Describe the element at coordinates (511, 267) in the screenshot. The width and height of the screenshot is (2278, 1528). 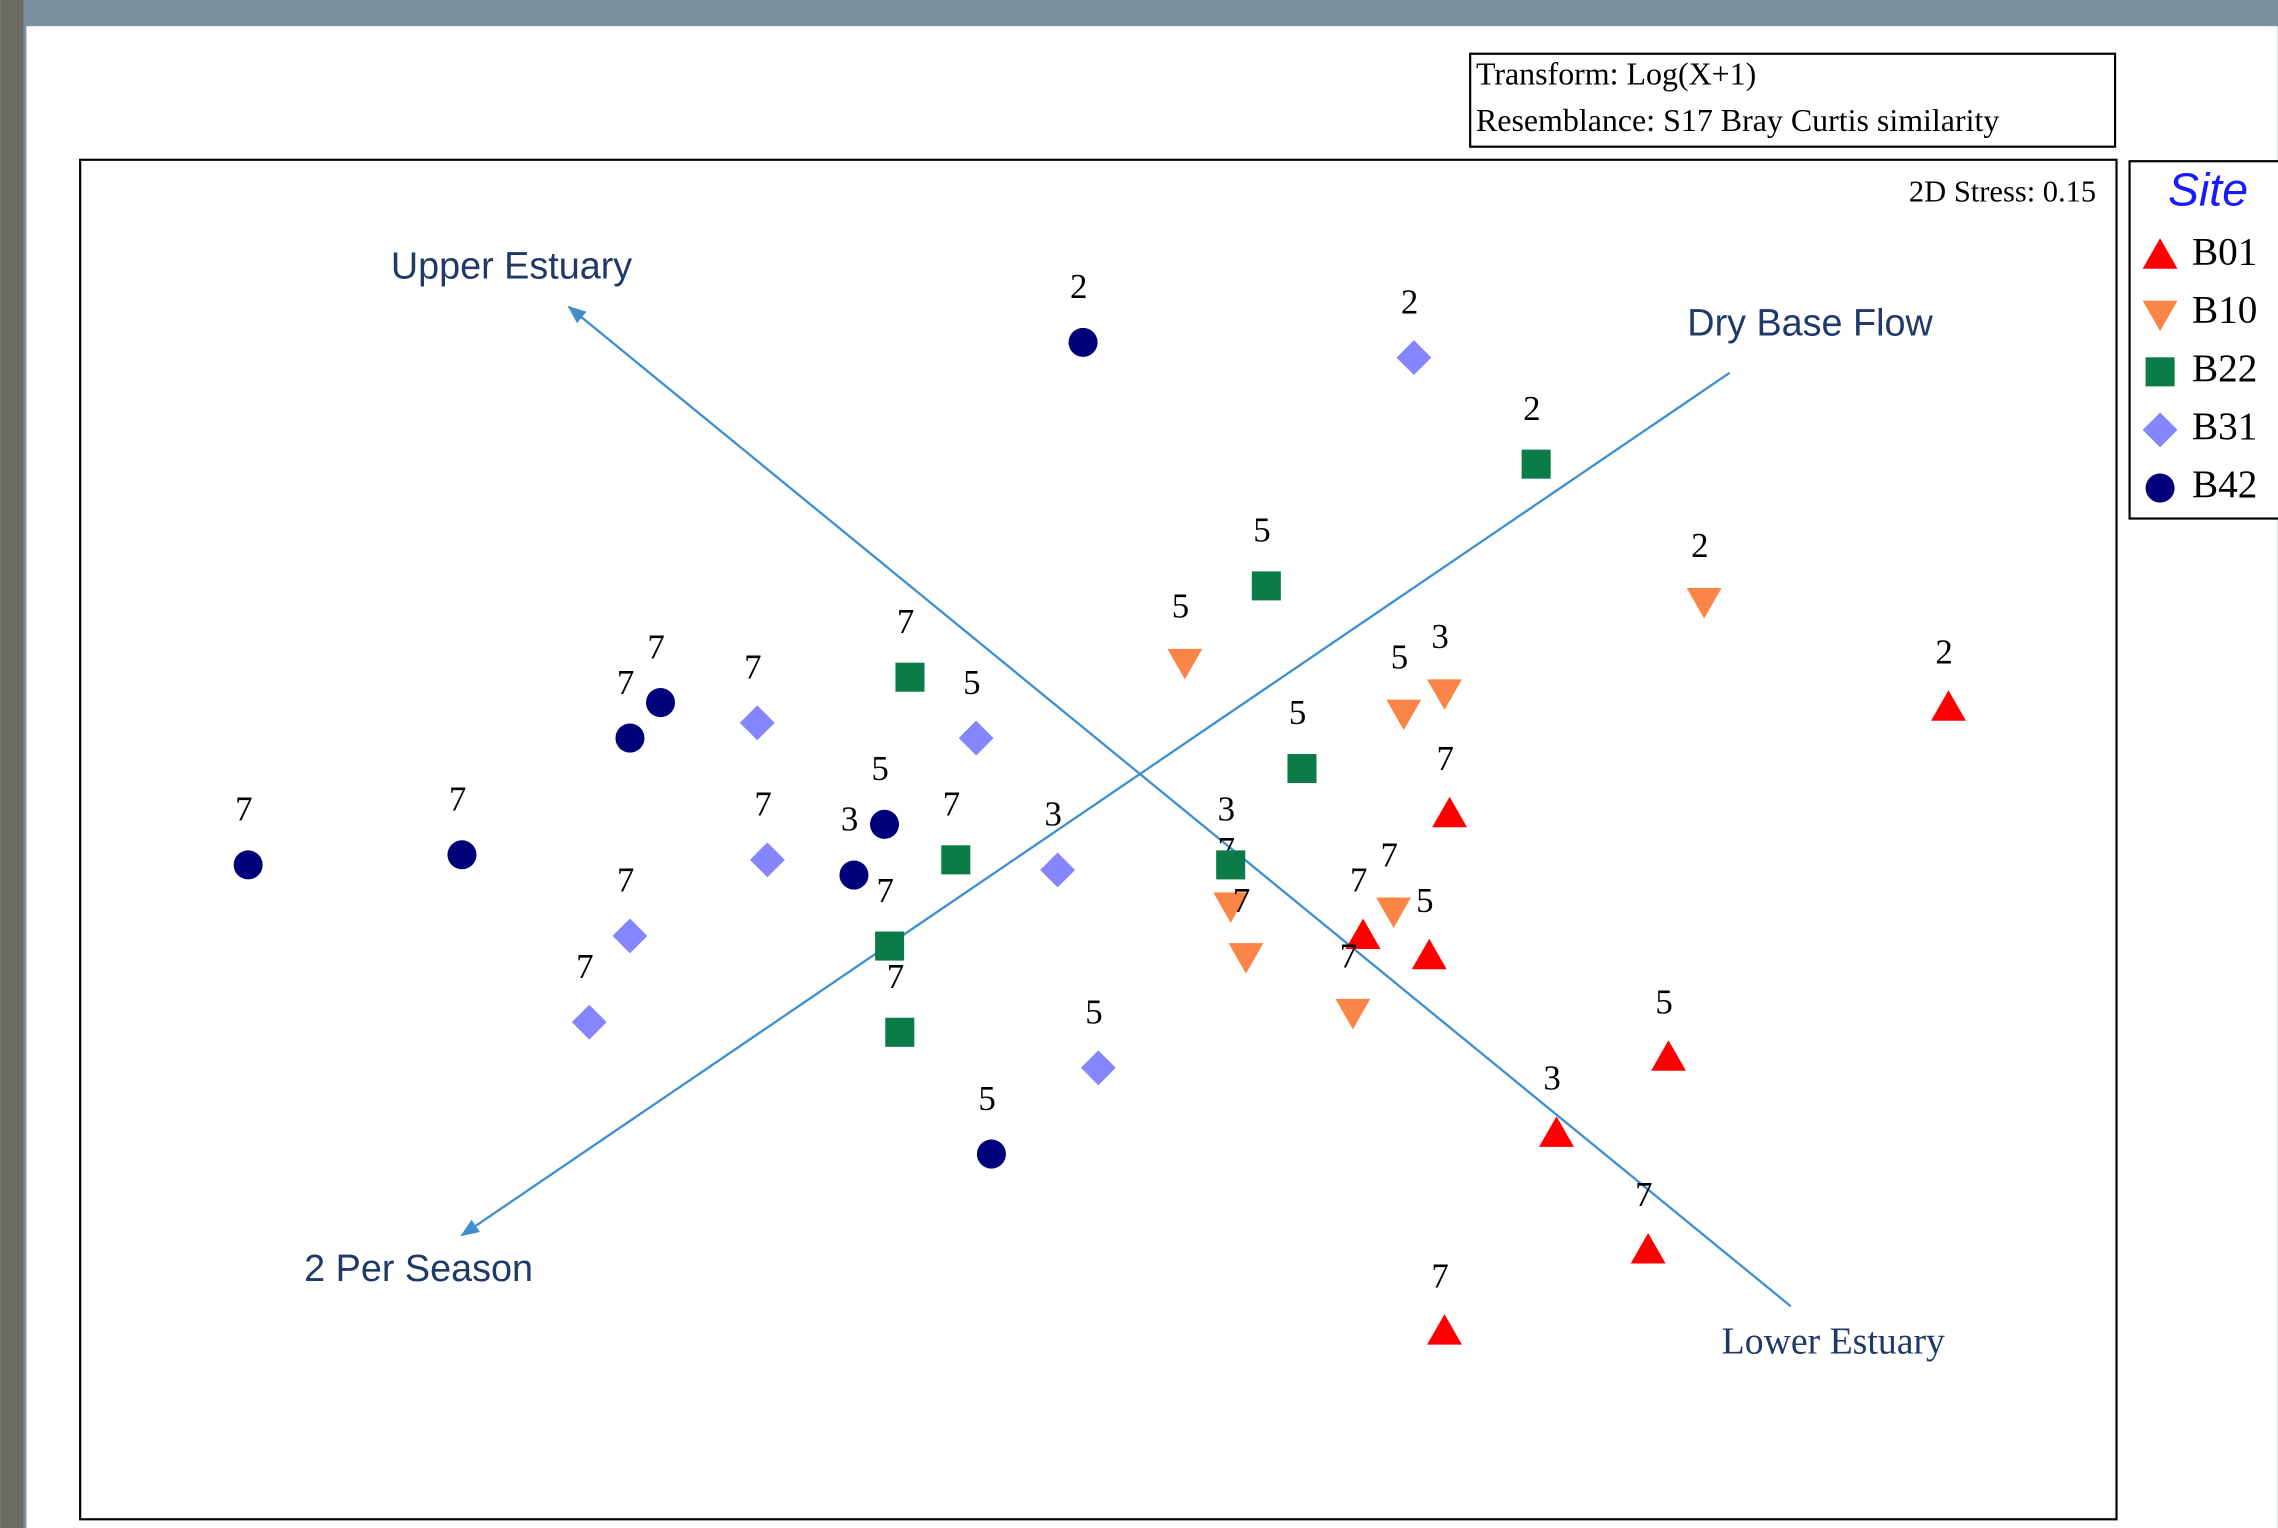
I see `vector-label: Upper Estuary` at that location.